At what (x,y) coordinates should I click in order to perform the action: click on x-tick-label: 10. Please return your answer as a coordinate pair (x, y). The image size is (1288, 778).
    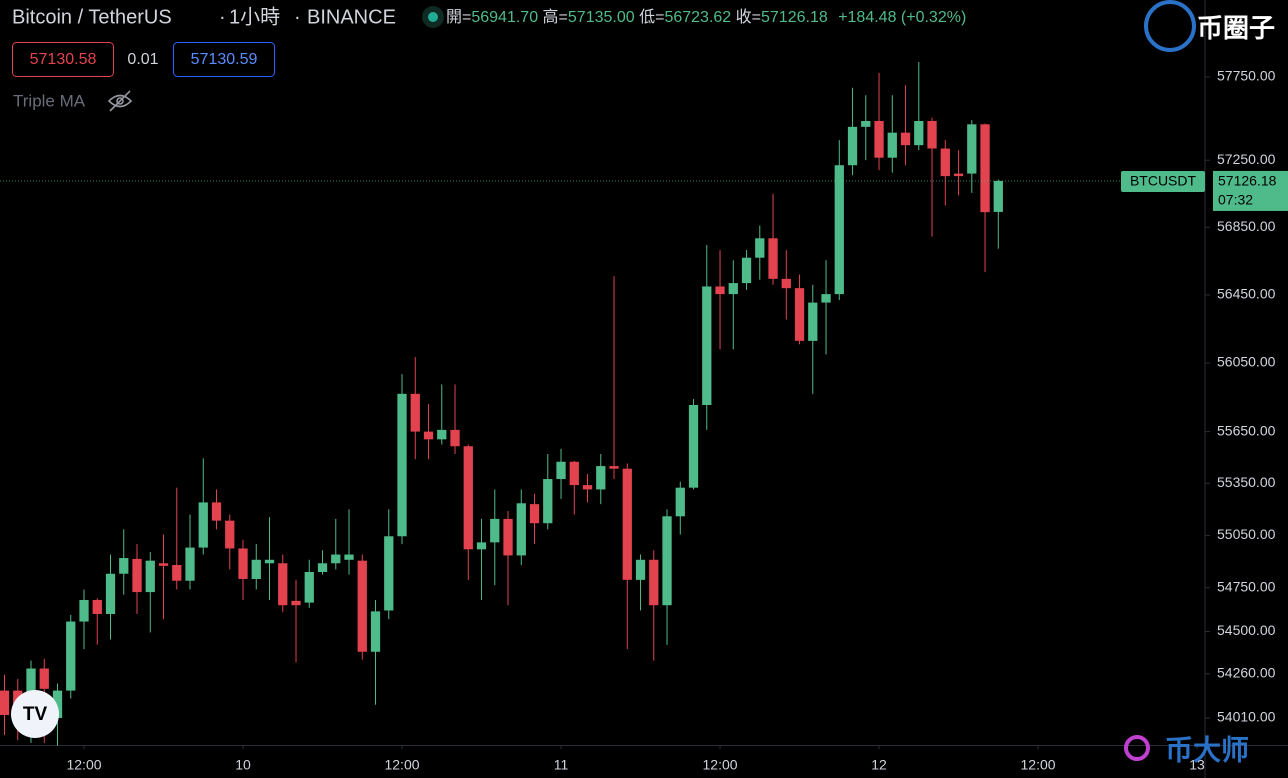
    Looking at the image, I should click on (243, 765).